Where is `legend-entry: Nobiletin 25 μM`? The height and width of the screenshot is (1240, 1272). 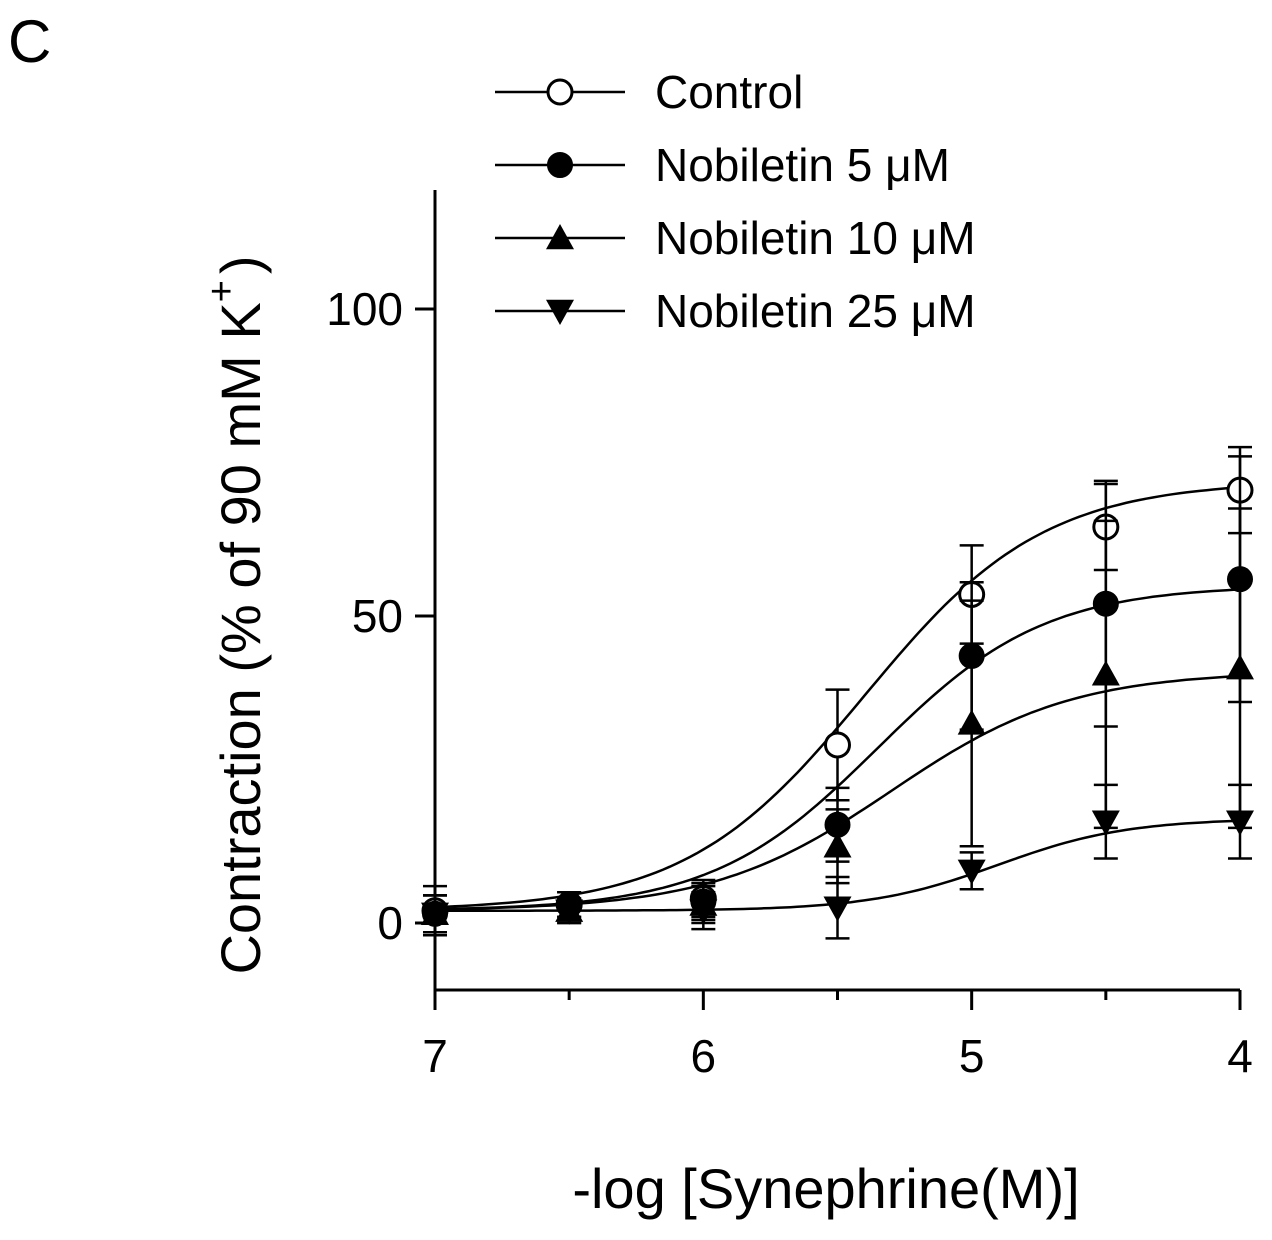
legend-entry: Nobiletin 25 μM is located at coordinates (735, 311).